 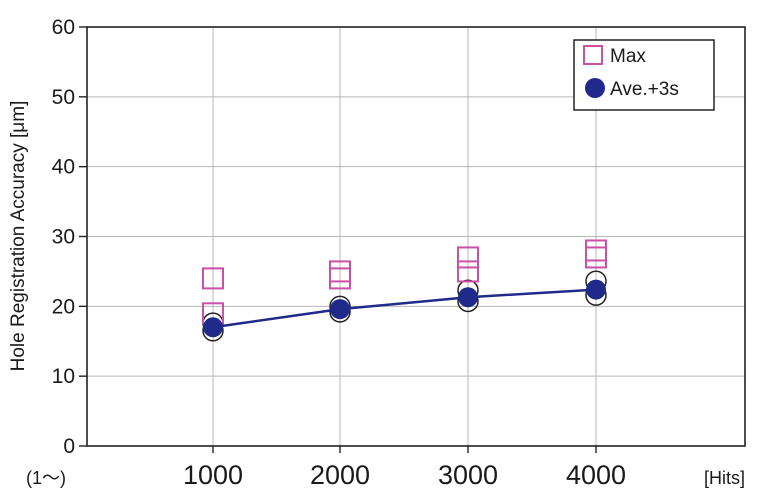 I want to click on x-tick-label: 3000, so click(x=468, y=475).